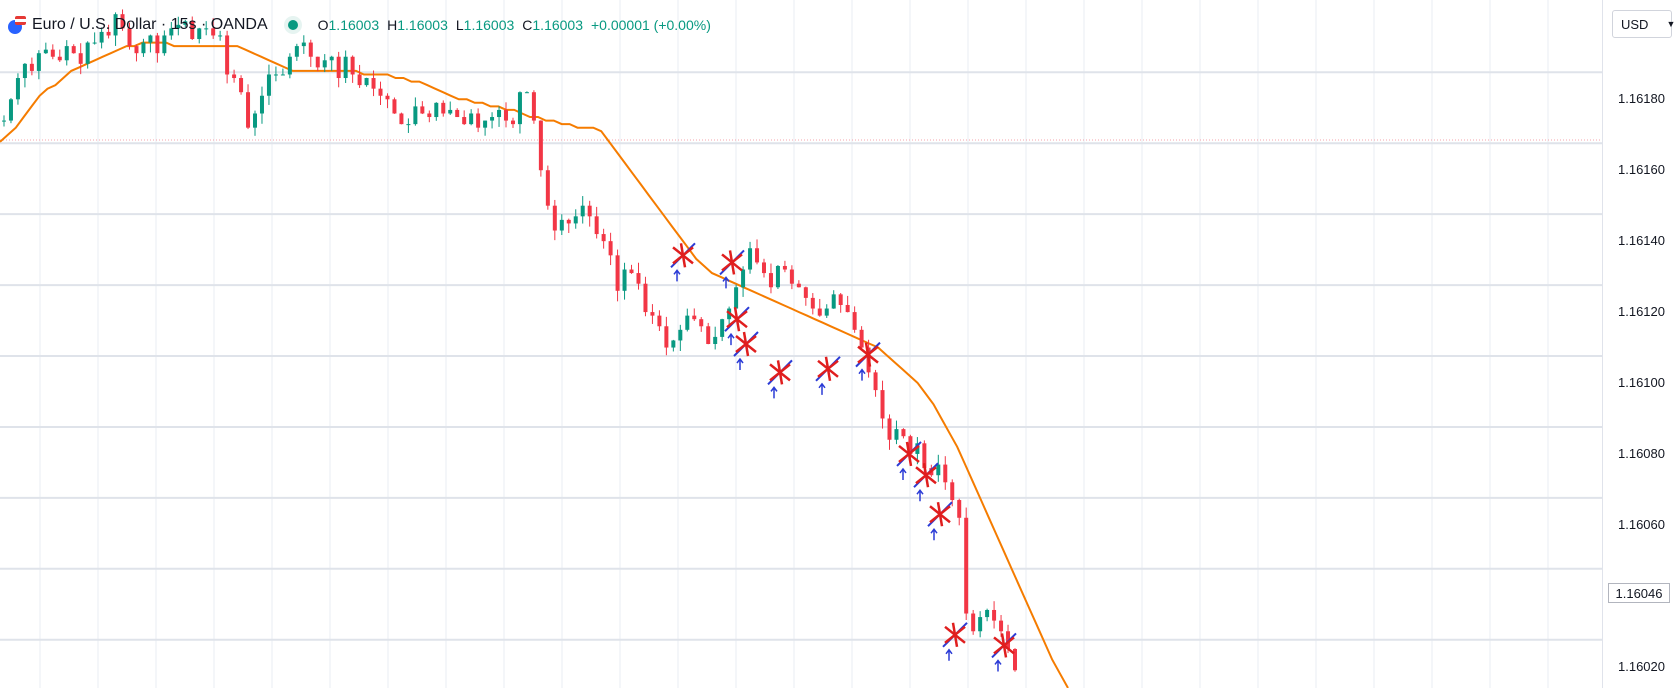 This screenshot has width=1678, height=688. Describe the element at coordinates (651, 25) in the screenshot. I see `change-value: +0.00001 (+0.00%)` at that location.